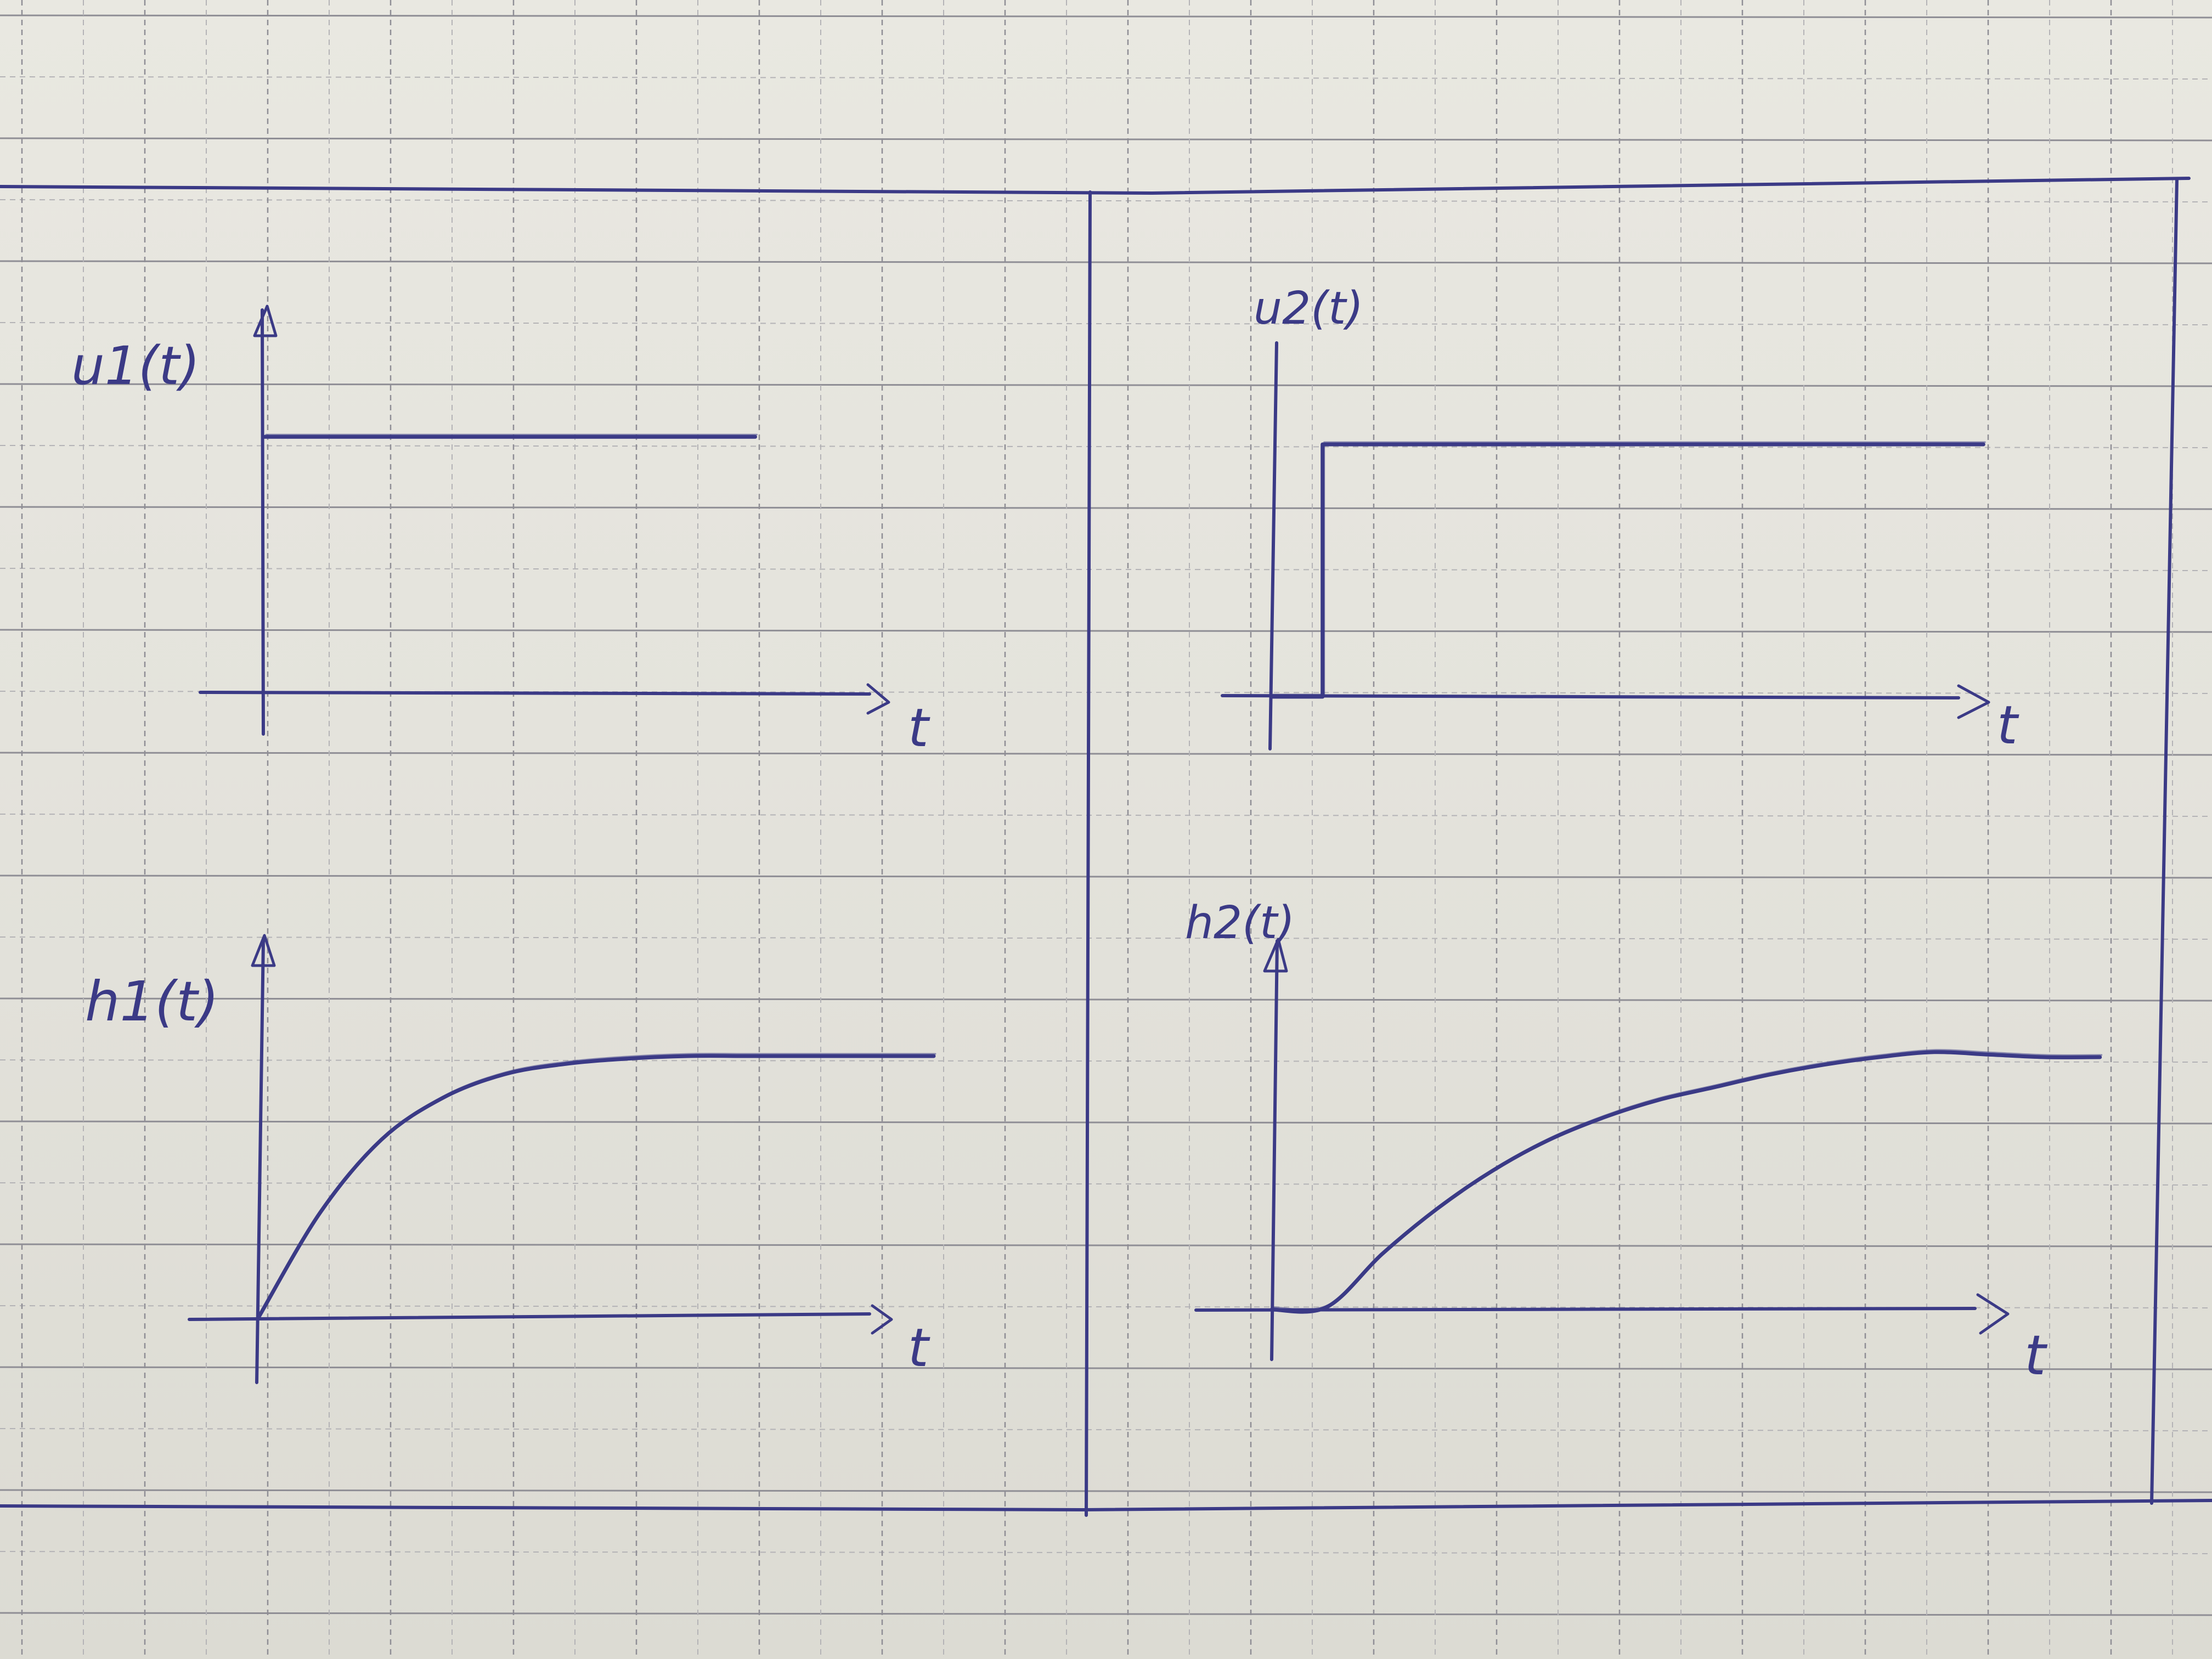 The image size is (2212, 1659). What do you see at coordinates (510, 436) in the screenshot?
I see `u1-plot-area` at bounding box center [510, 436].